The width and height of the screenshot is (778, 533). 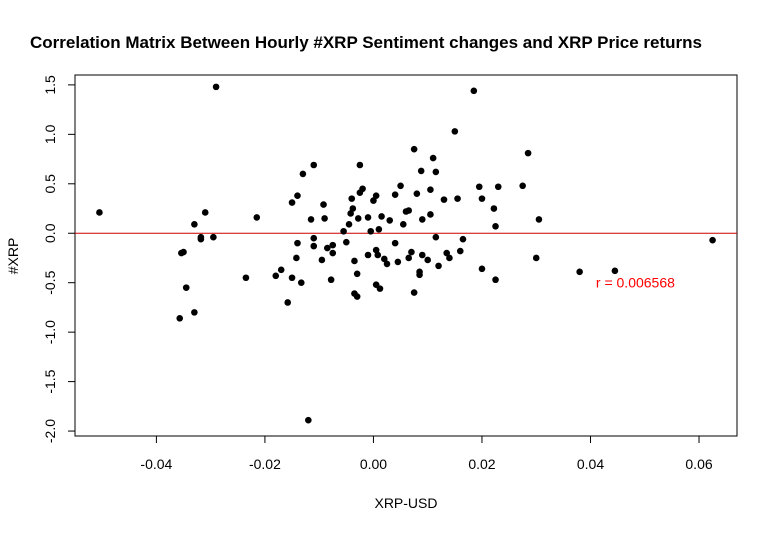 What do you see at coordinates (405, 503) in the screenshot?
I see `x-axis-label: XRP-USD` at bounding box center [405, 503].